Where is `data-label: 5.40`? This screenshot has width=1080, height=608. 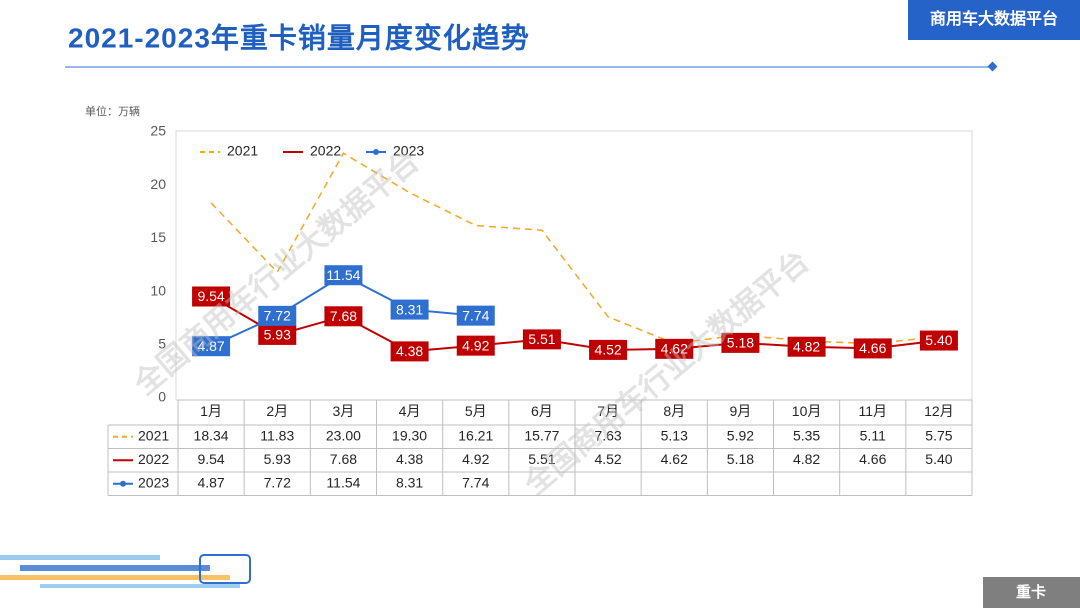
data-label: 5.40 is located at coordinates (938, 340).